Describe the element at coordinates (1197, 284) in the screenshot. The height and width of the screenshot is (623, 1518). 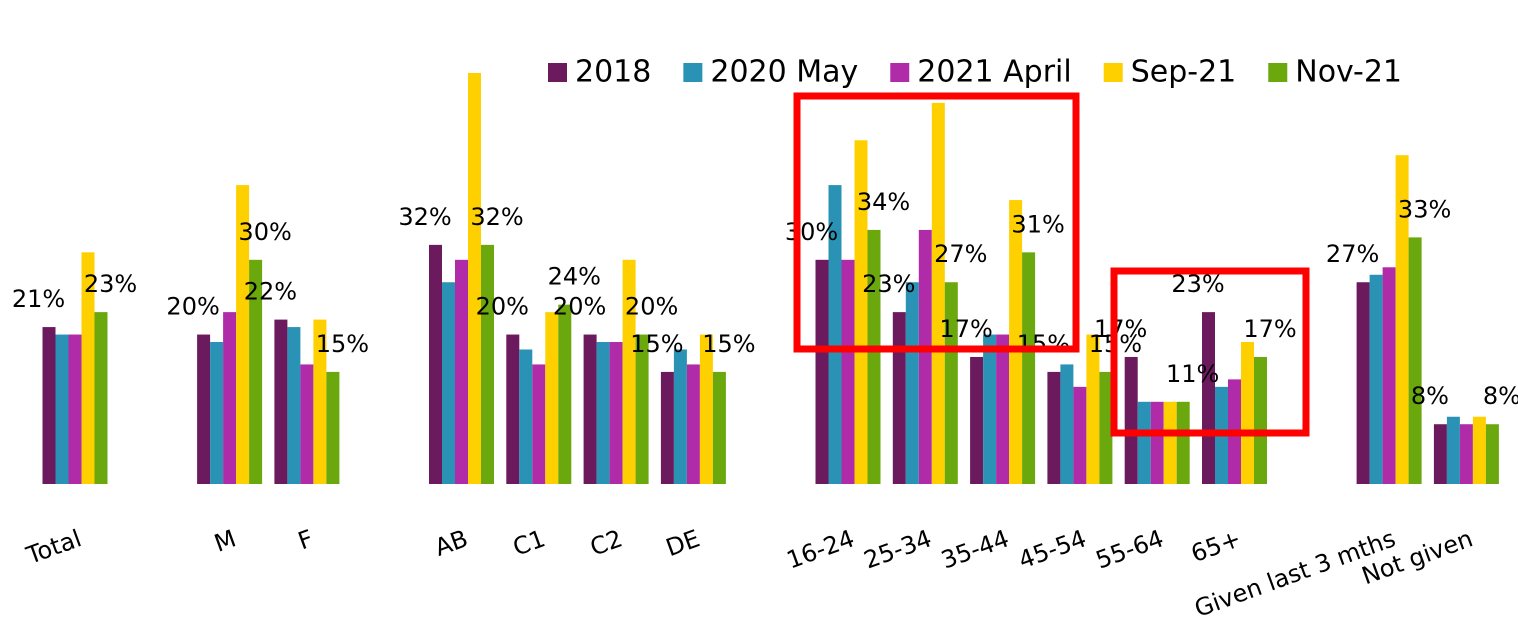
I see `data-label: 23%` at that location.